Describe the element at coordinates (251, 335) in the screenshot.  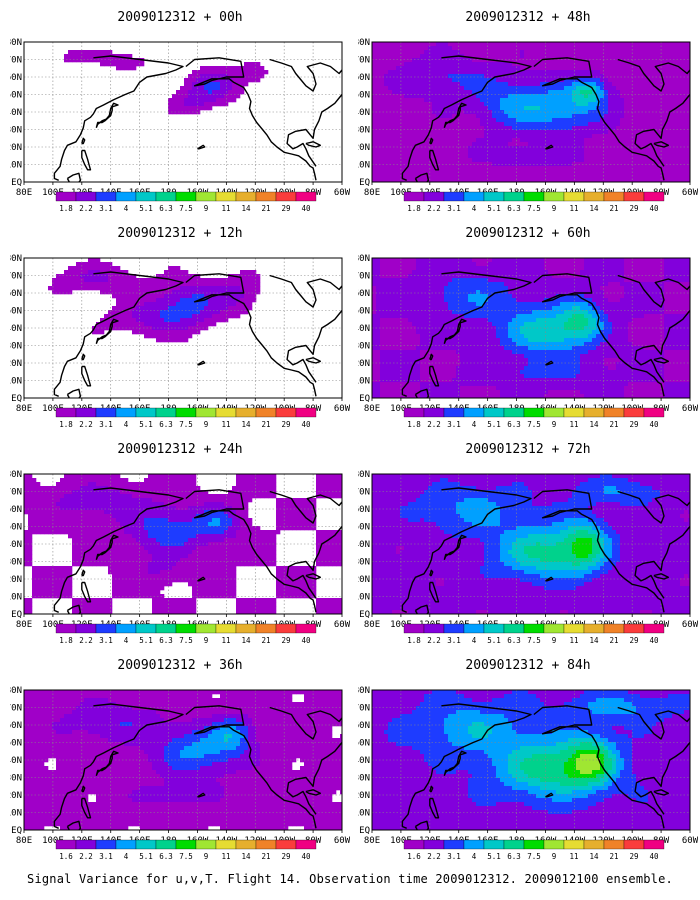
I see `coastline` at that location.